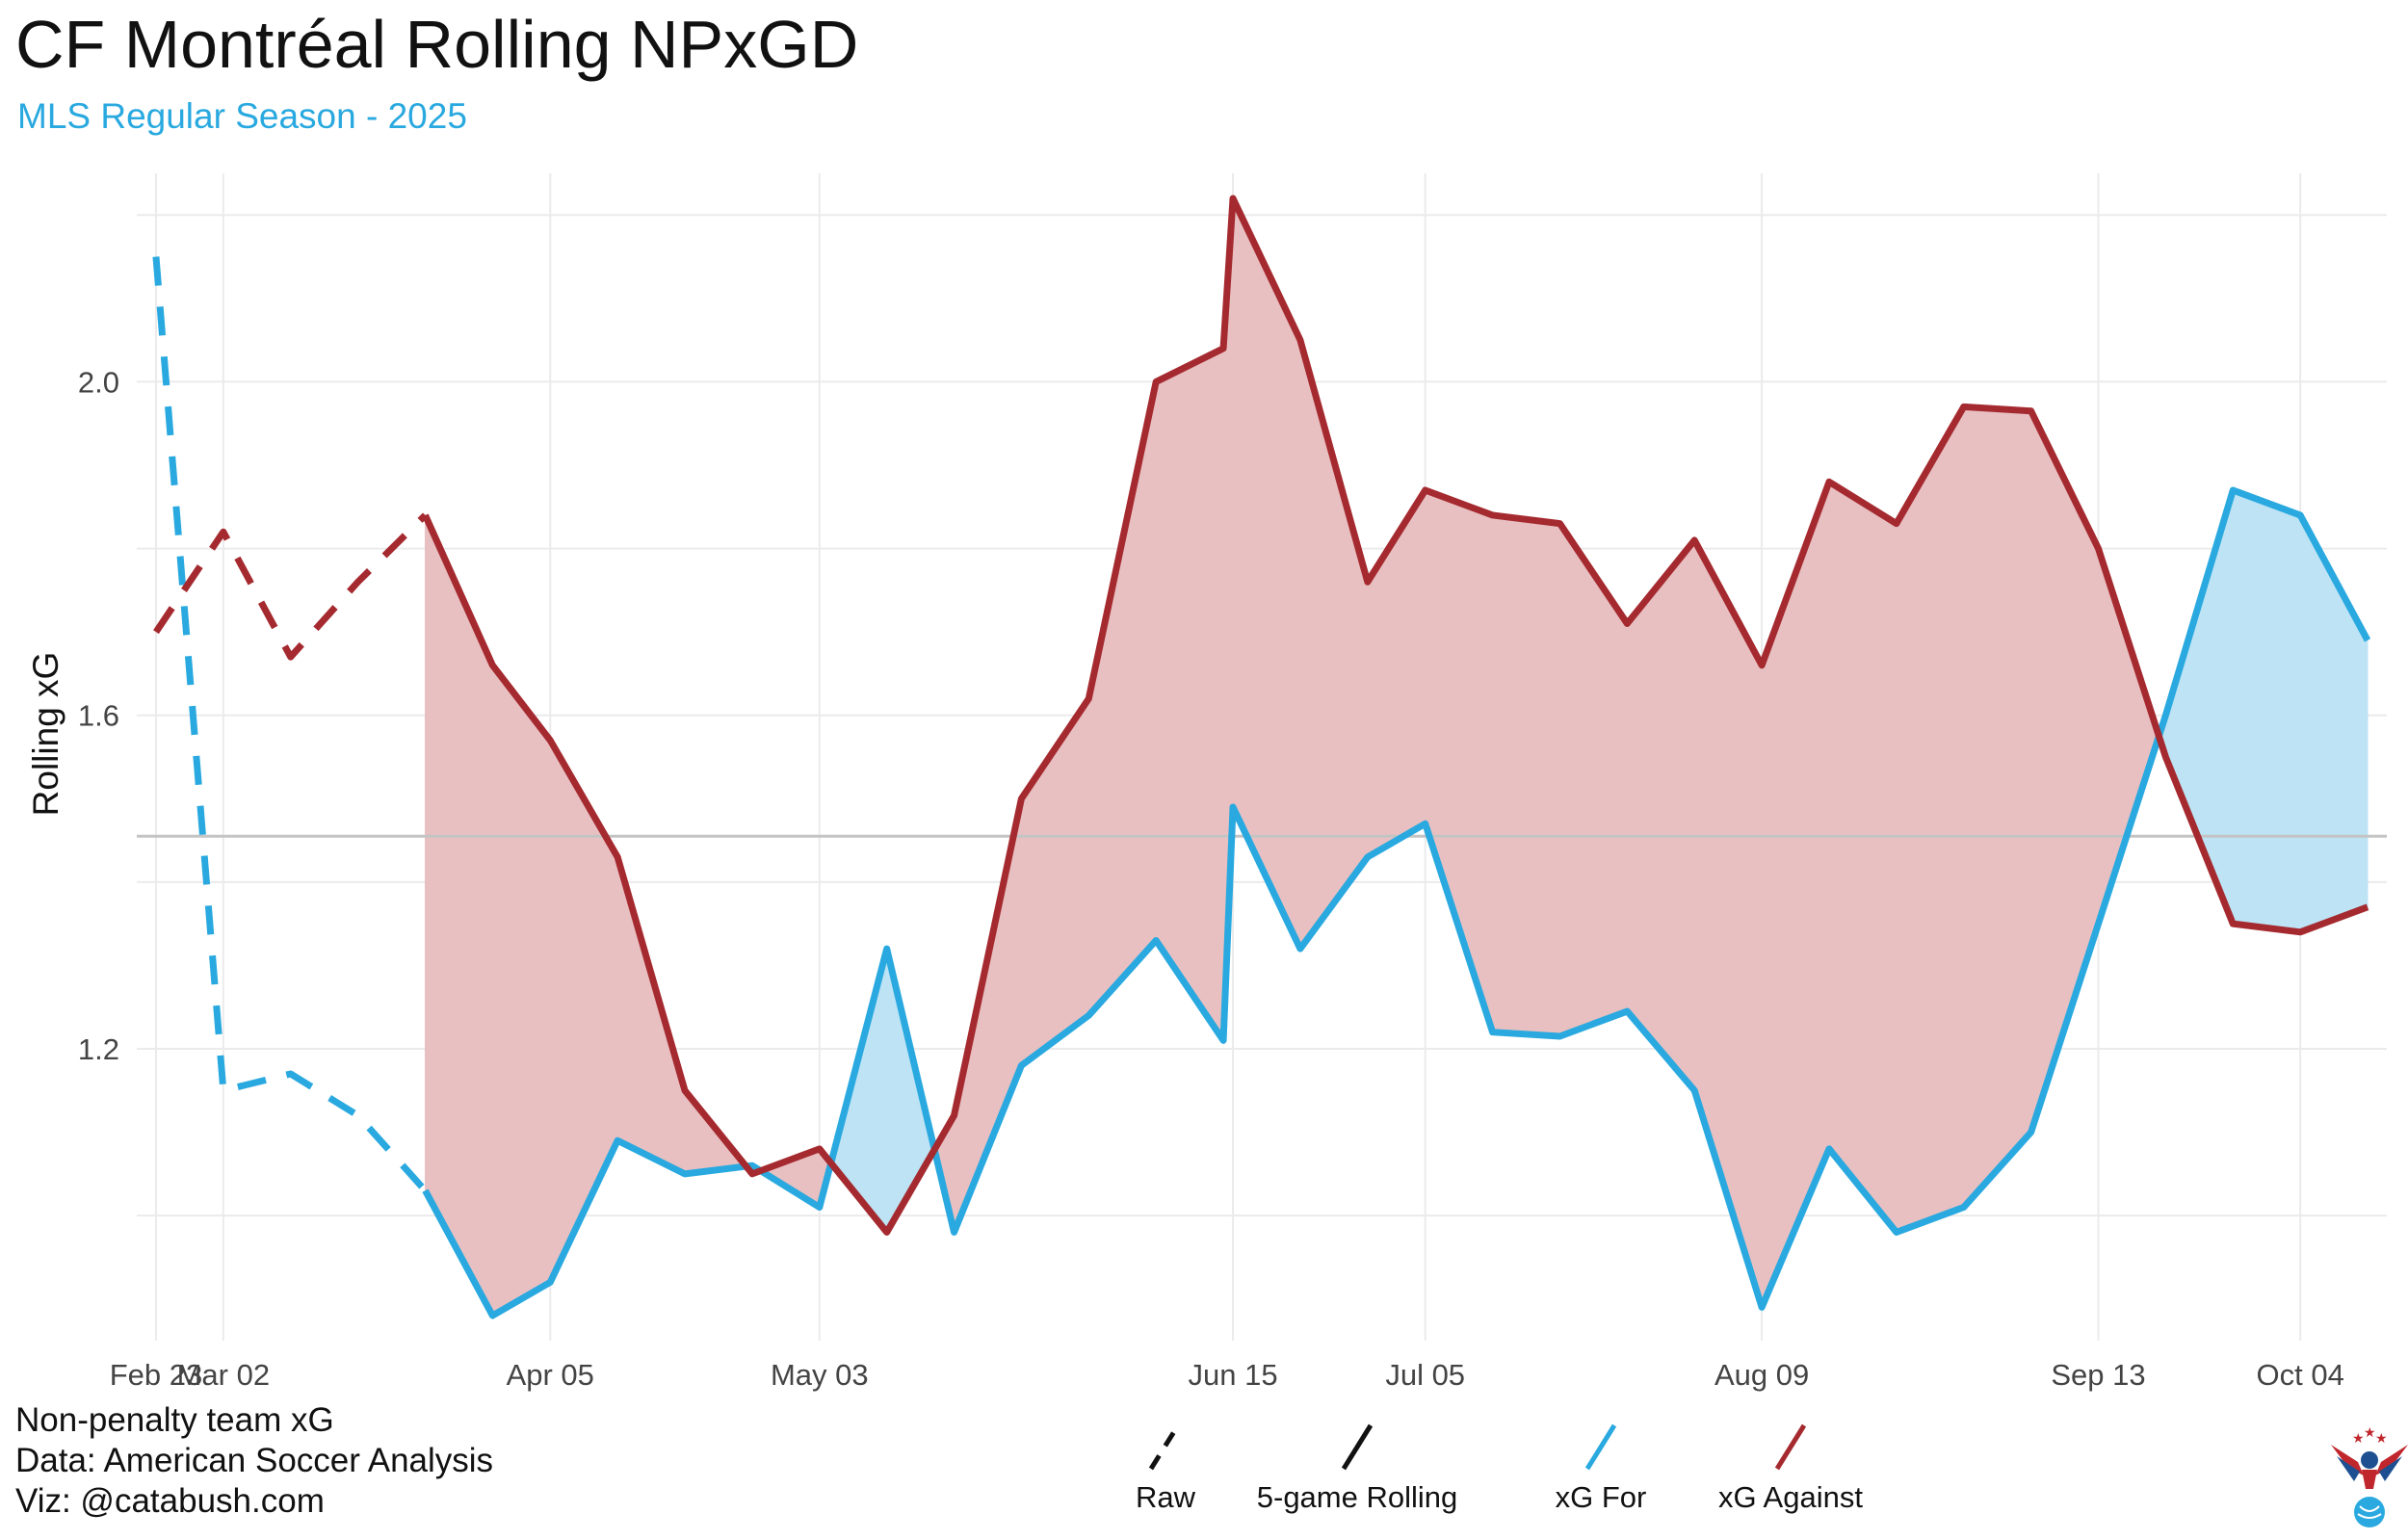 The width and height of the screenshot is (2408, 1540). I want to click on legend-xg-for: xG For, so click(1601, 1468).